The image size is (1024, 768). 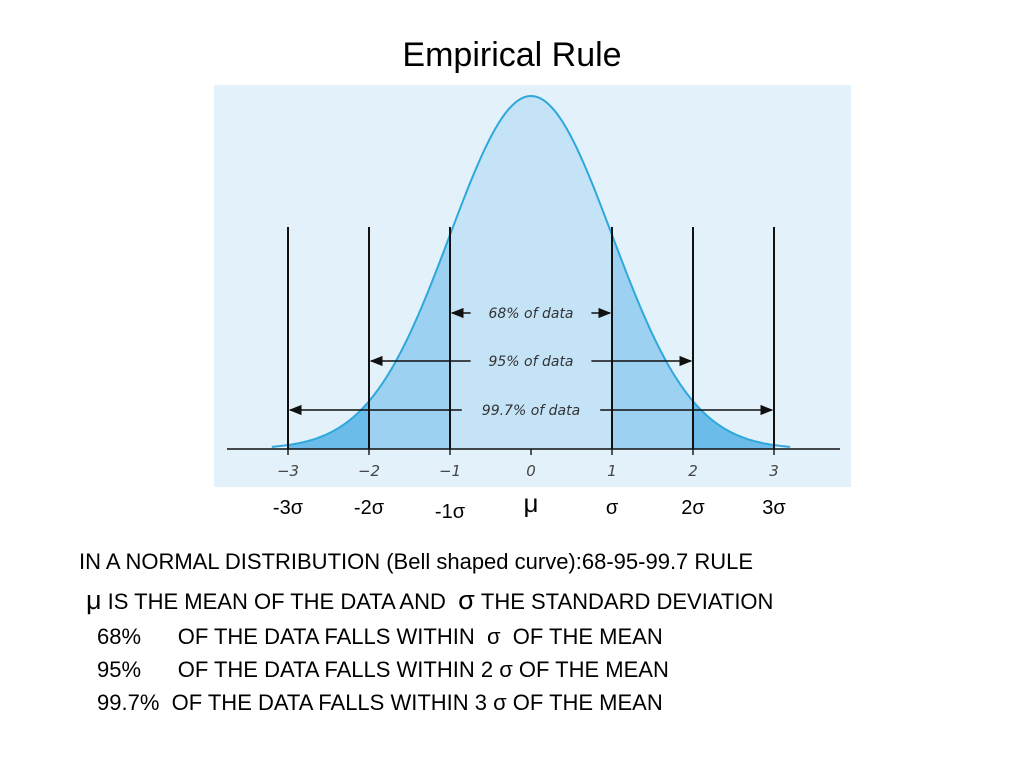 I want to click on interval-label: 68% of data, so click(x=530, y=314).